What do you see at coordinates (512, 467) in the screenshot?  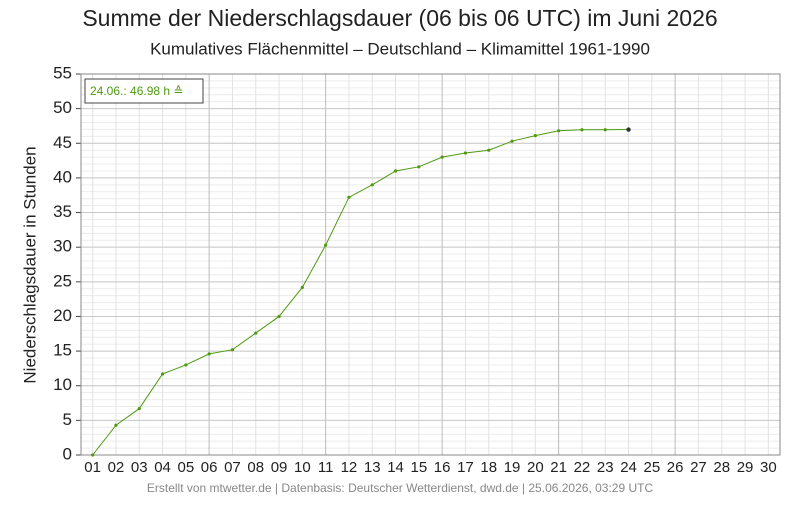 I see `x-tick-label: 19` at bounding box center [512, 467].